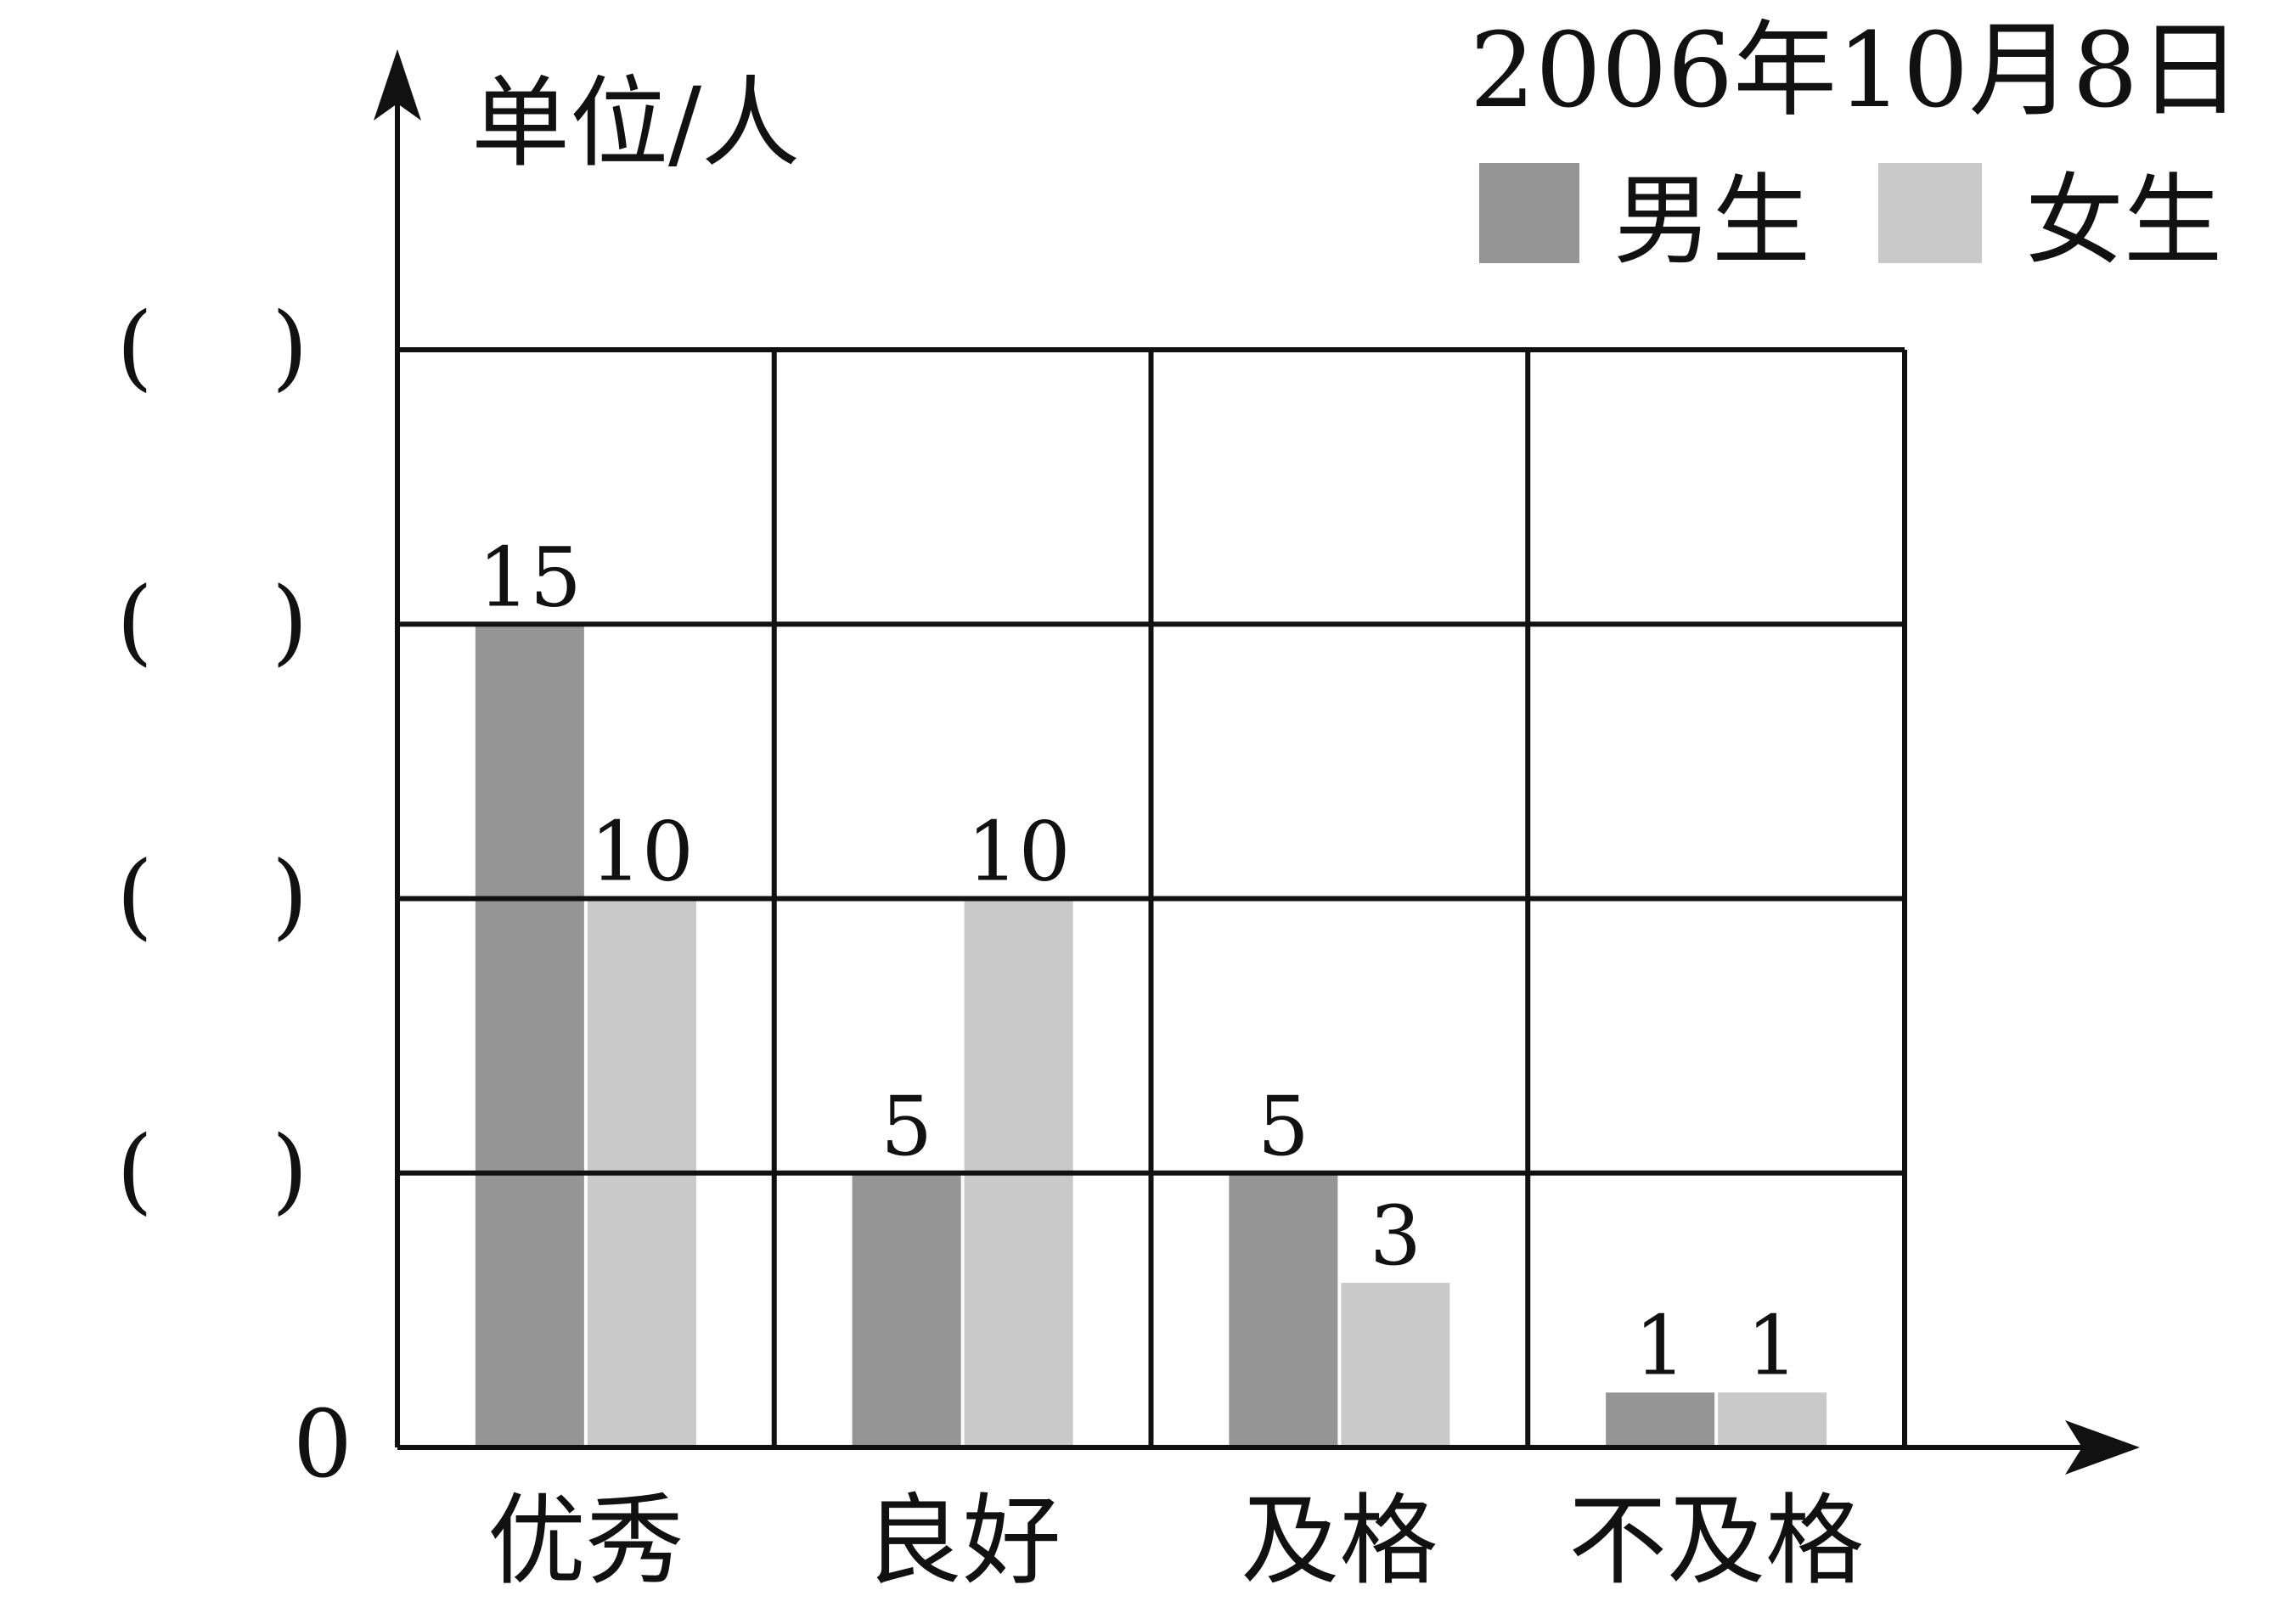  What do you see at coordinates (1856, 70) in the screenshot?
I see `date-label: 2006年10月8日` at bounding box center [1856, 70].